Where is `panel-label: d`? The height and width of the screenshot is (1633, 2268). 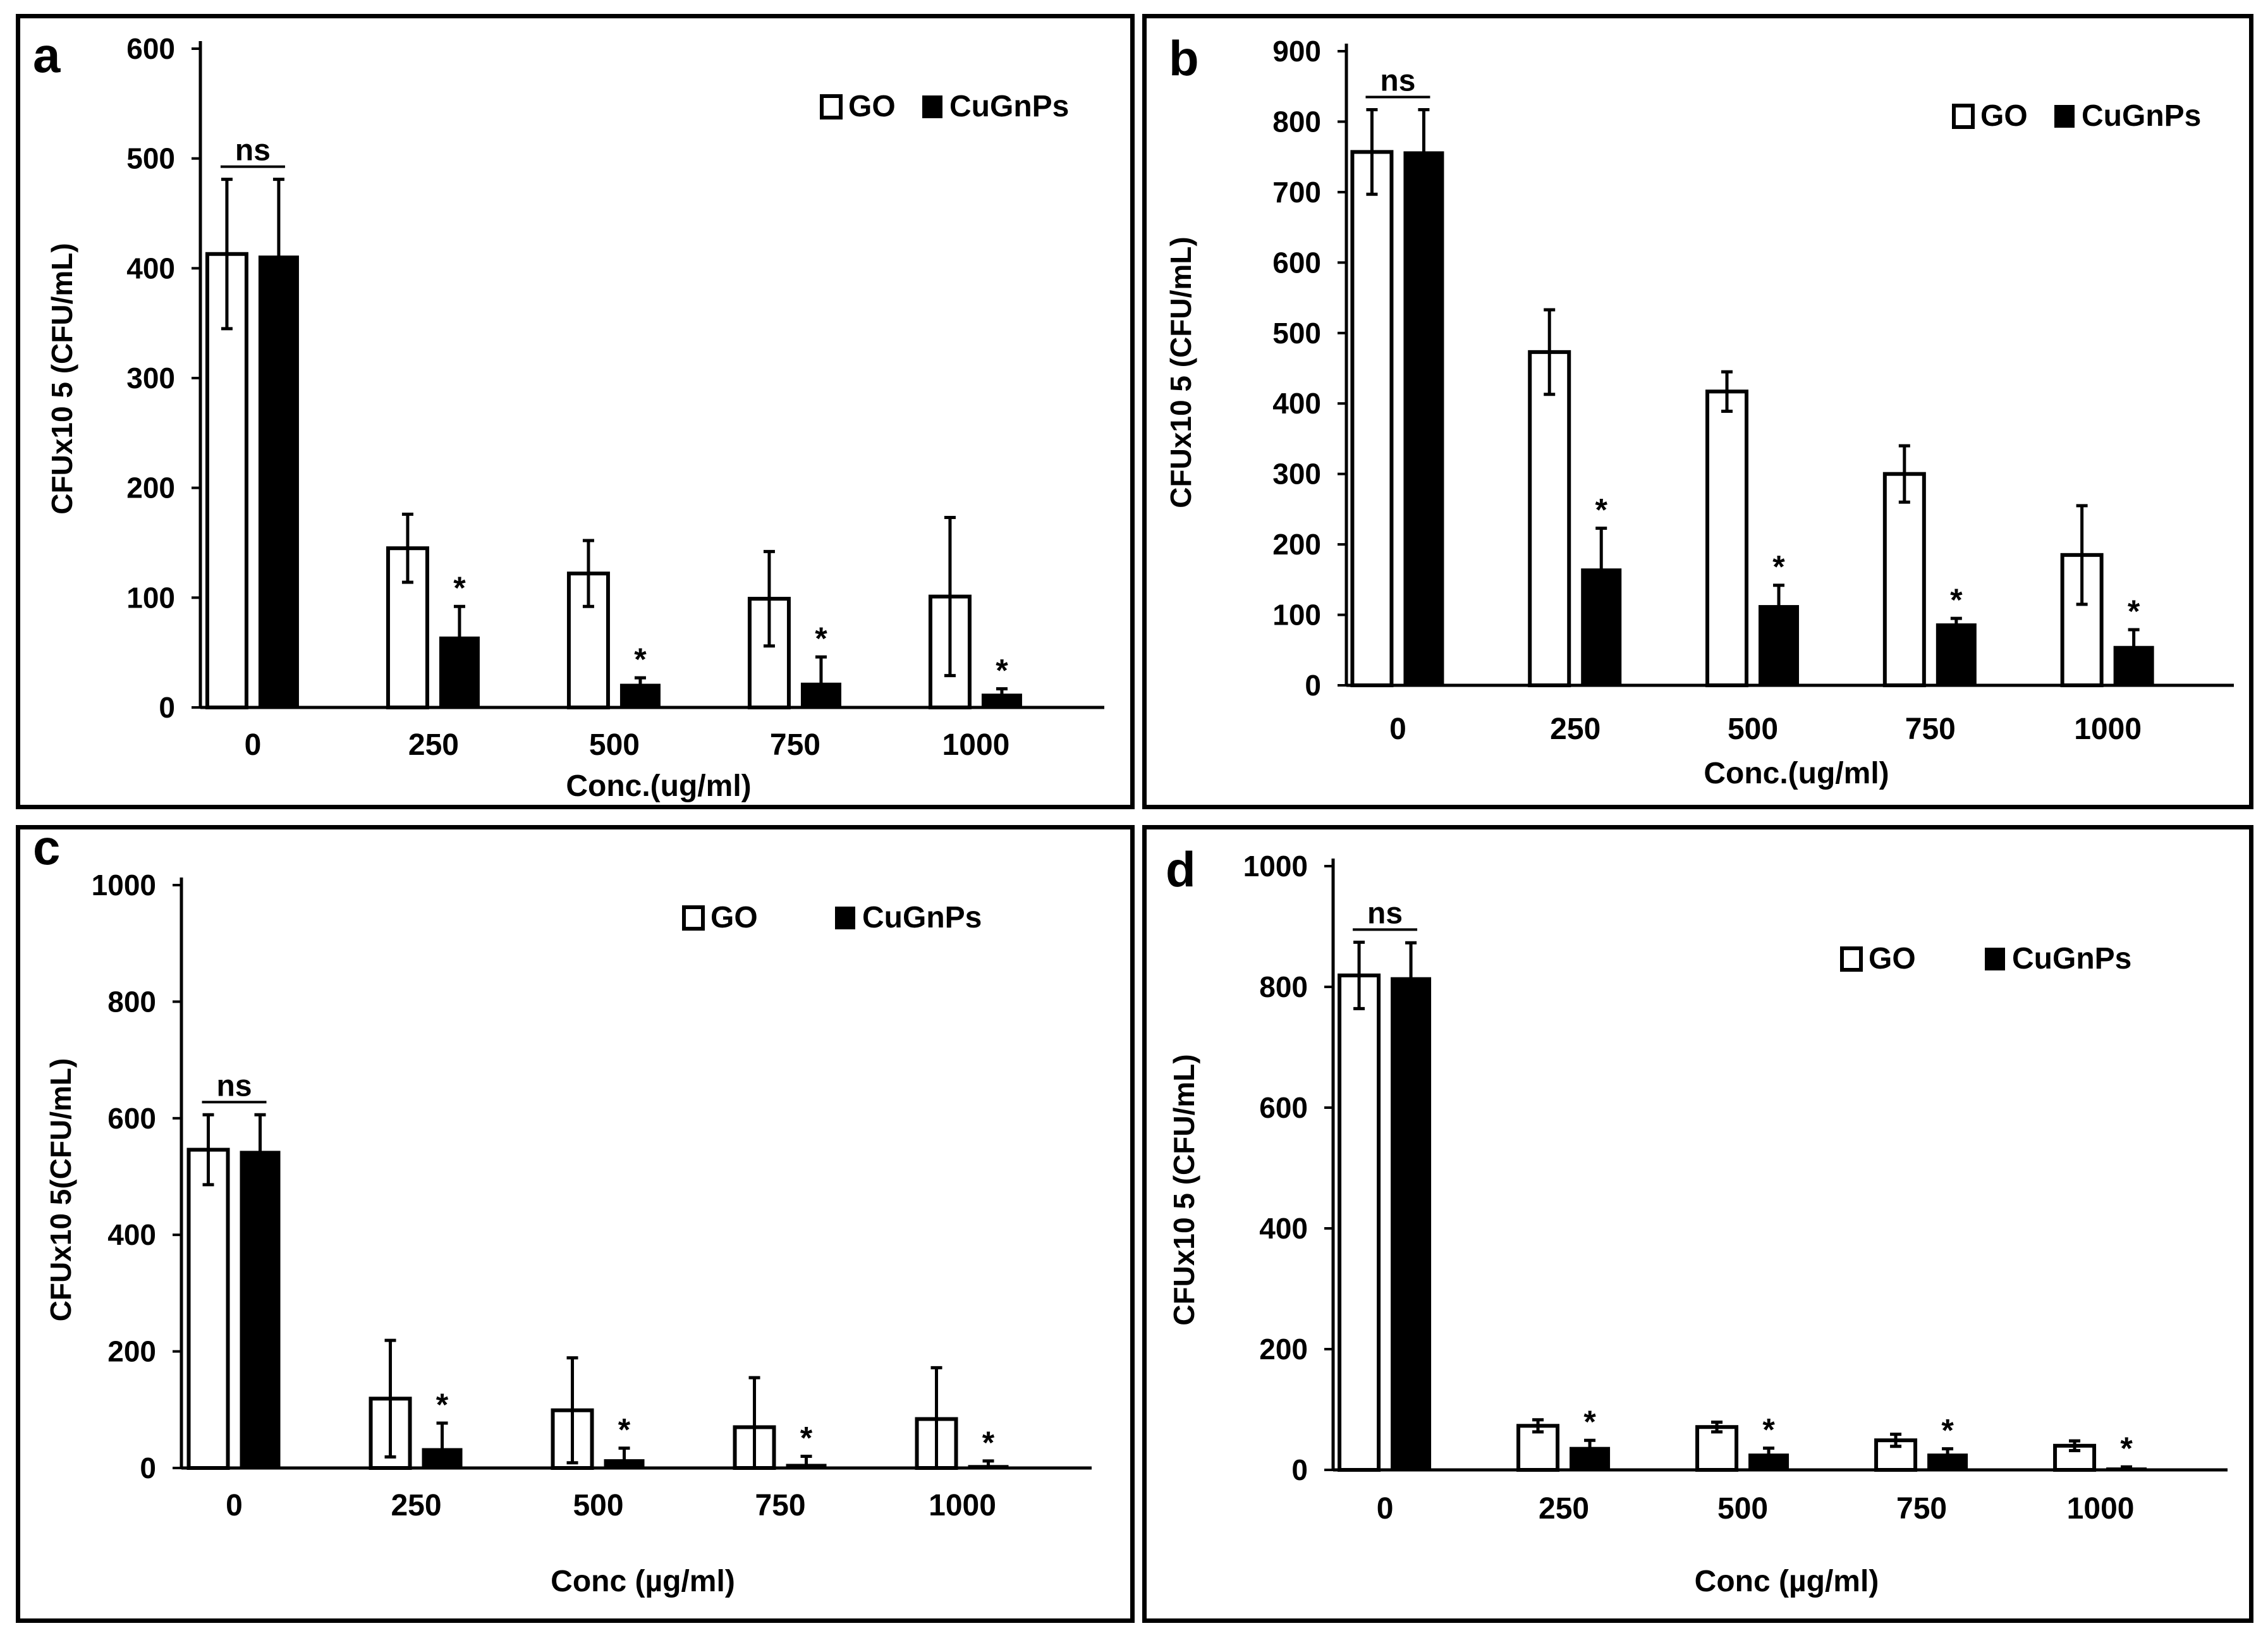
panel-label: d is located at coordinates (1181, 869).